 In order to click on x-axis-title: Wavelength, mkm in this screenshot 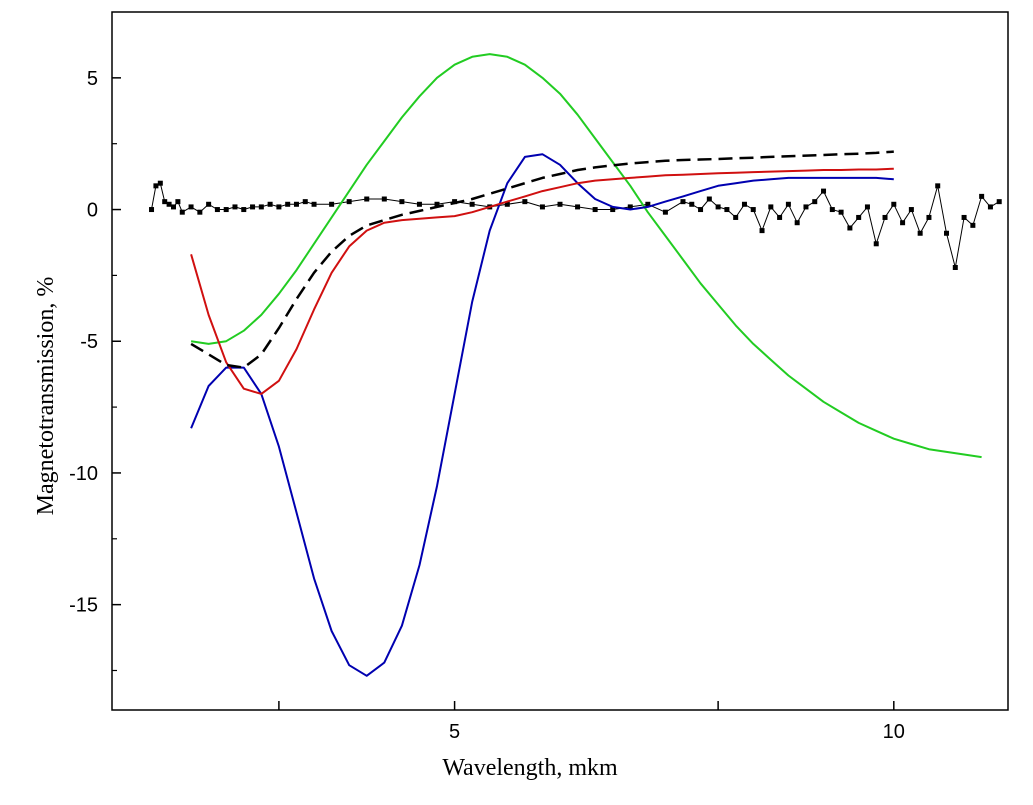, I will do `click(530, 768)`.